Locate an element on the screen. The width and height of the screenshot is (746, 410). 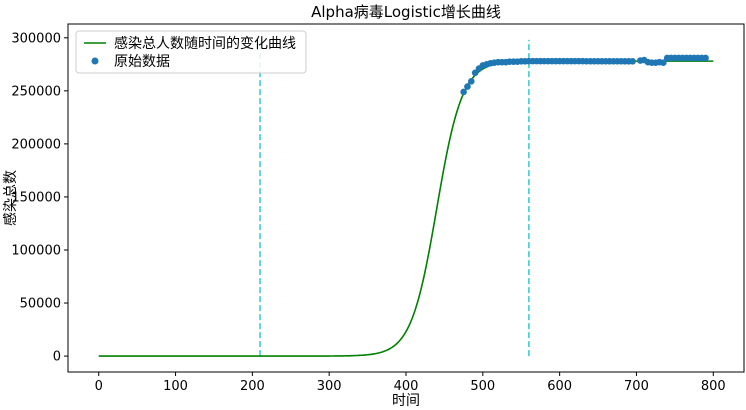
y-tick-label: 100000 is located at coordinates (36, 250).